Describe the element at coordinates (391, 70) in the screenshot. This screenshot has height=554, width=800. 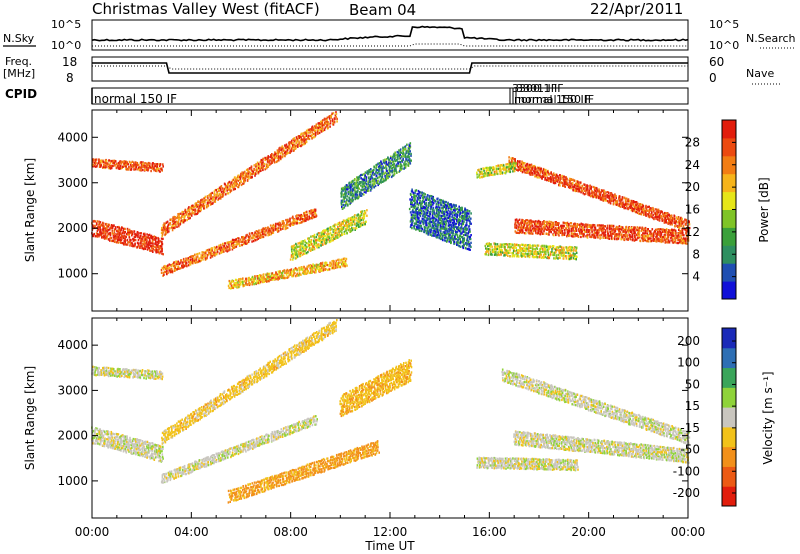
I see `freq-panel: Freq. [MHz] 18 8 60 0 Nave` at that location.